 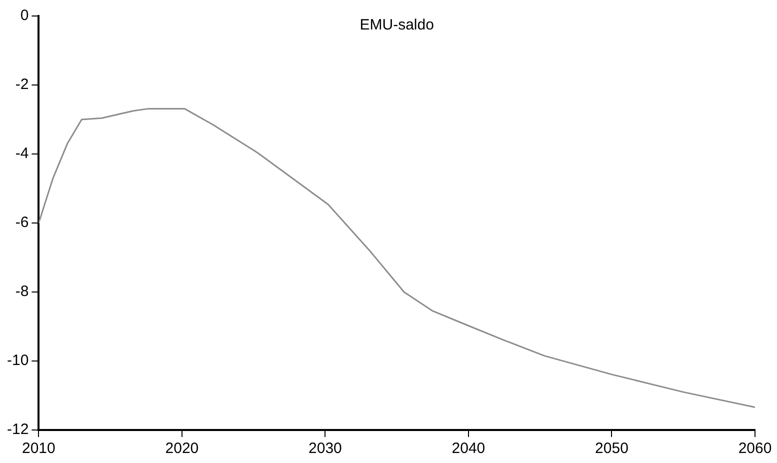 I want to click on y-tick-label: -2, so click(x=22, y=85).